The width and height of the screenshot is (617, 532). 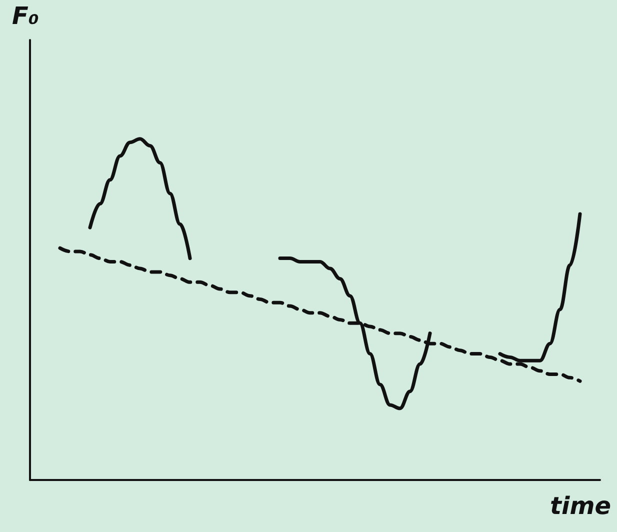 I want to click on x-axis-title: time, so click(x=580, y=506).